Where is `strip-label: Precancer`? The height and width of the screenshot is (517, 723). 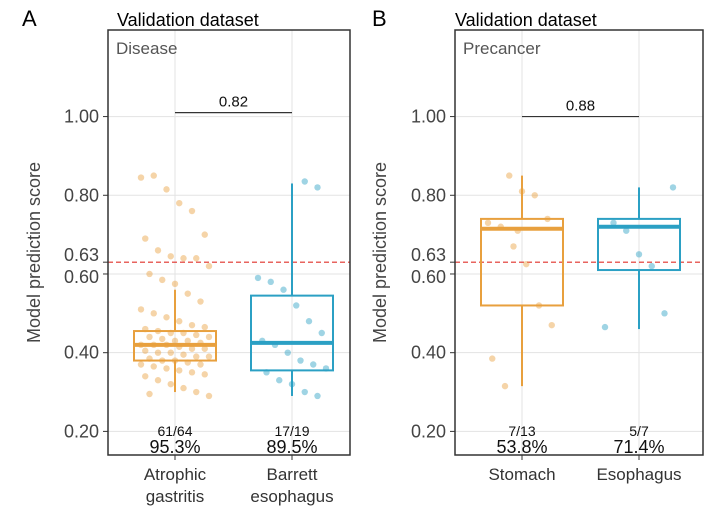
strip-label: Precancer is located at coordinates (502, 48).